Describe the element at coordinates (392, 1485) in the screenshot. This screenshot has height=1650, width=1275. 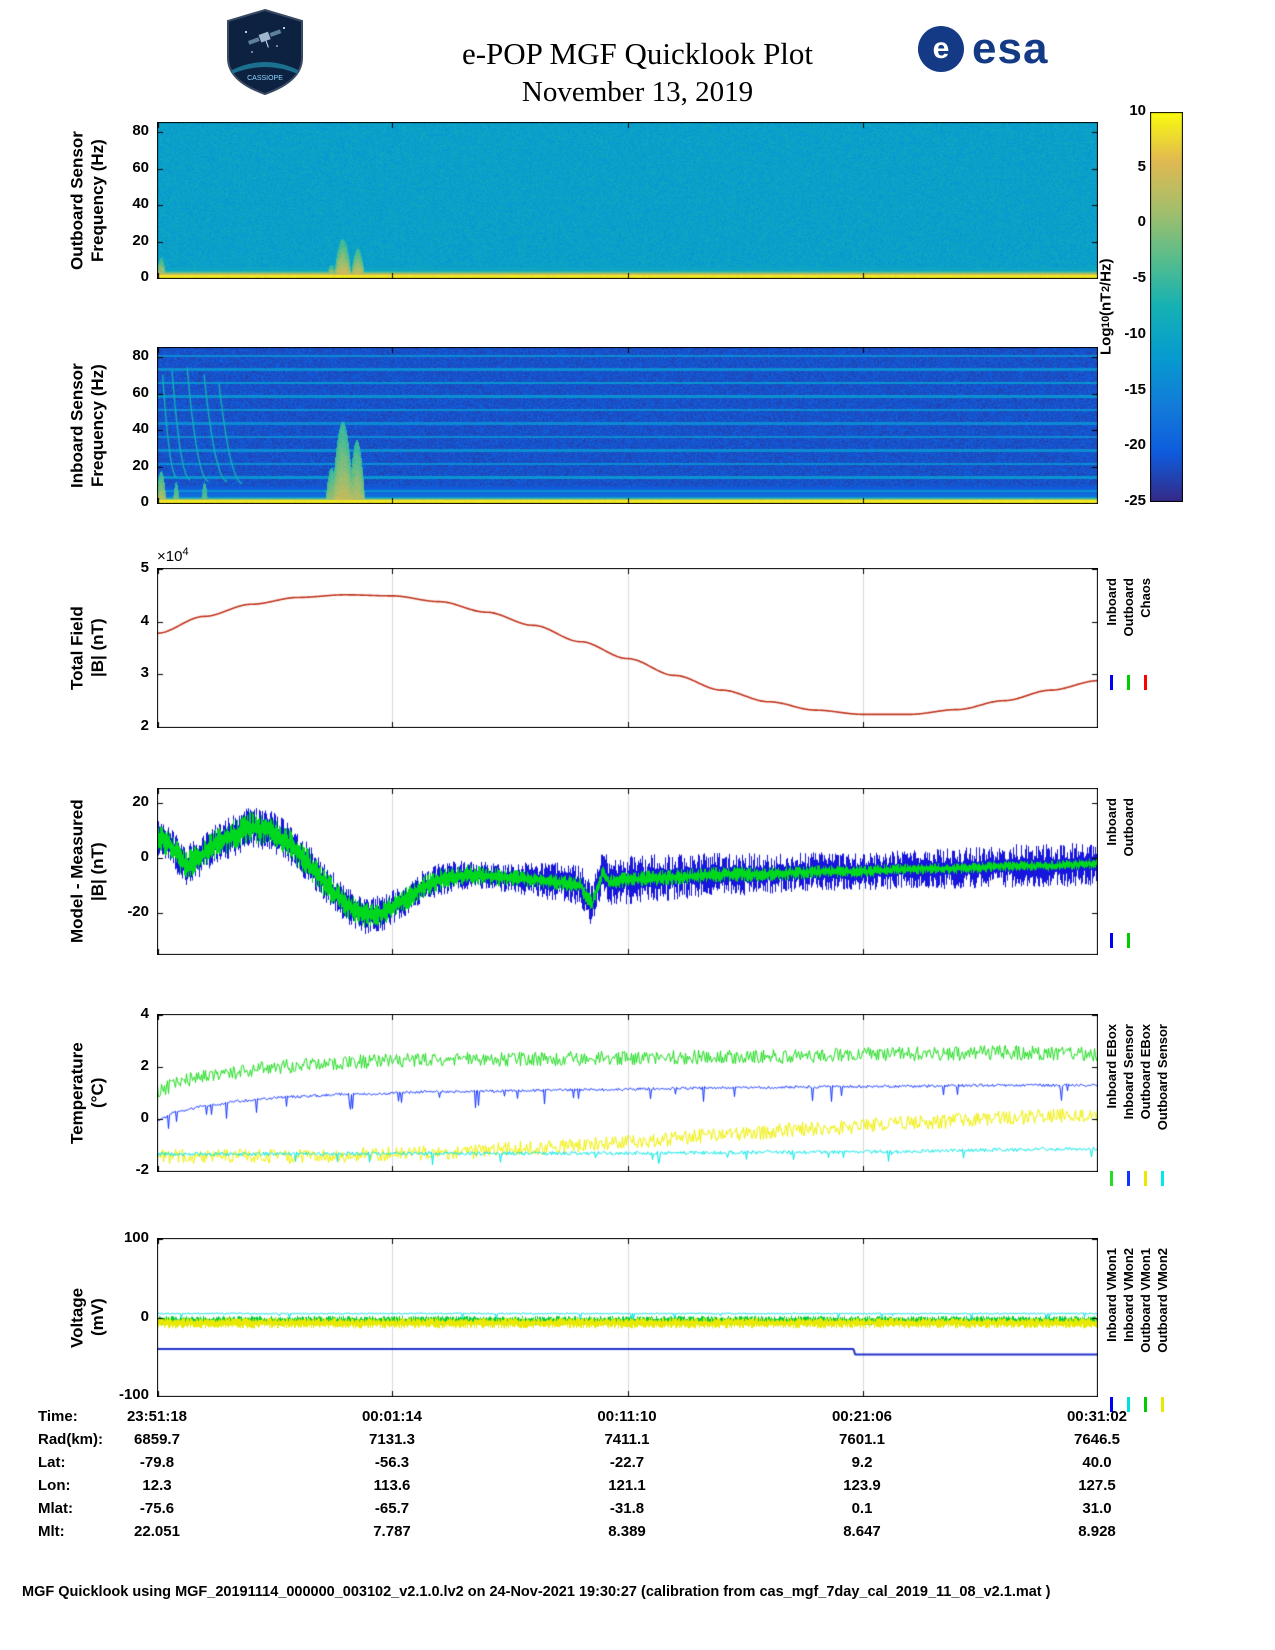
I see `ephemeris-value: 113.6` at that location.